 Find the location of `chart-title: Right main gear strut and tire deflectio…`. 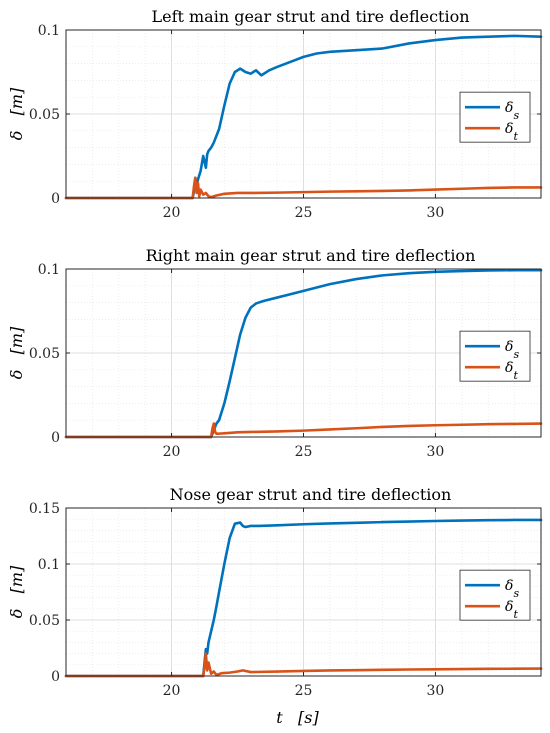

chart-title: Right main gear strut and tire deflectio… is located at coordinates (311, 255).